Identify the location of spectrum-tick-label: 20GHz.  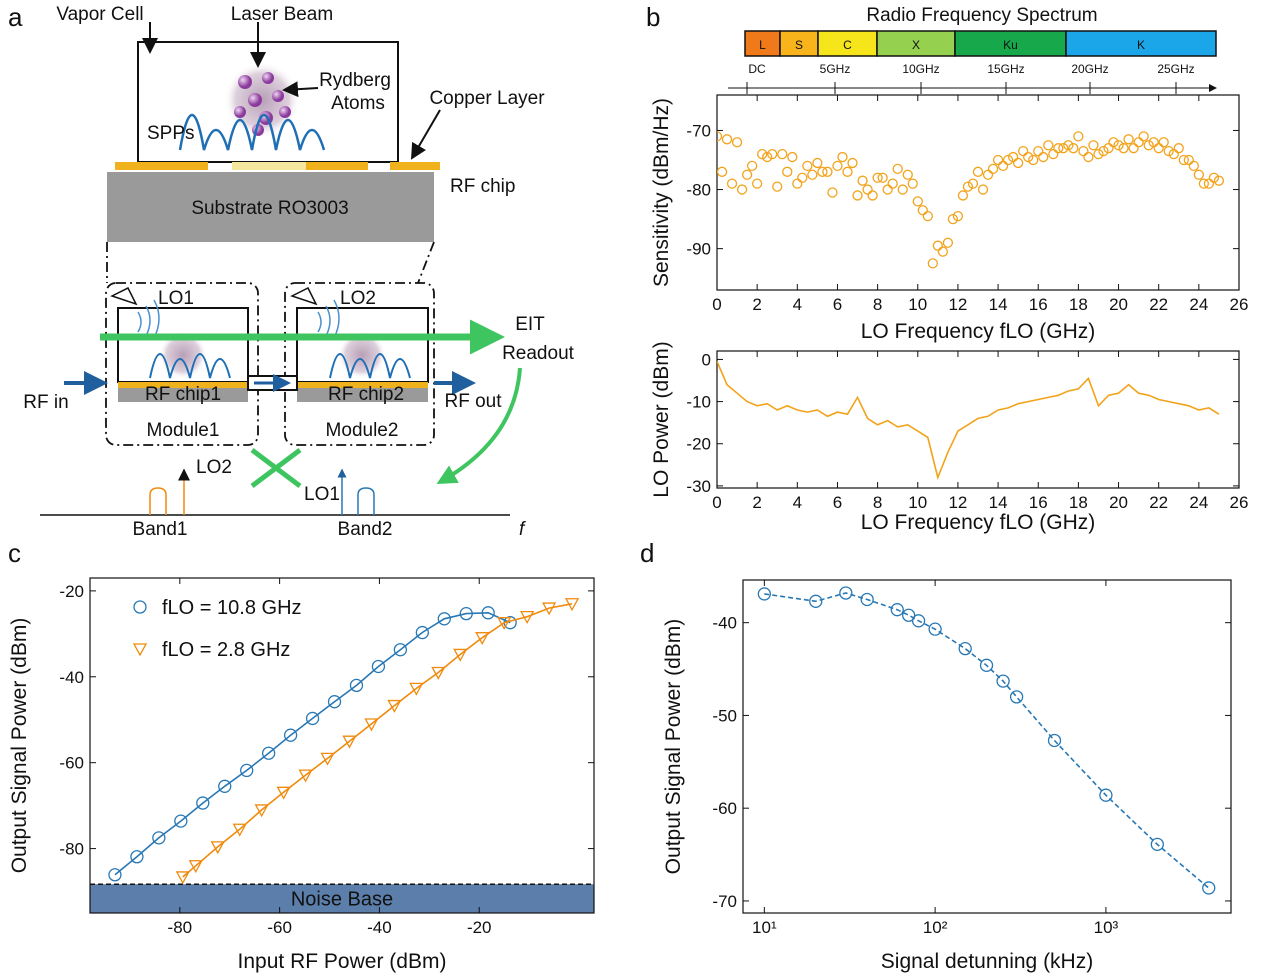
(1089, 69).